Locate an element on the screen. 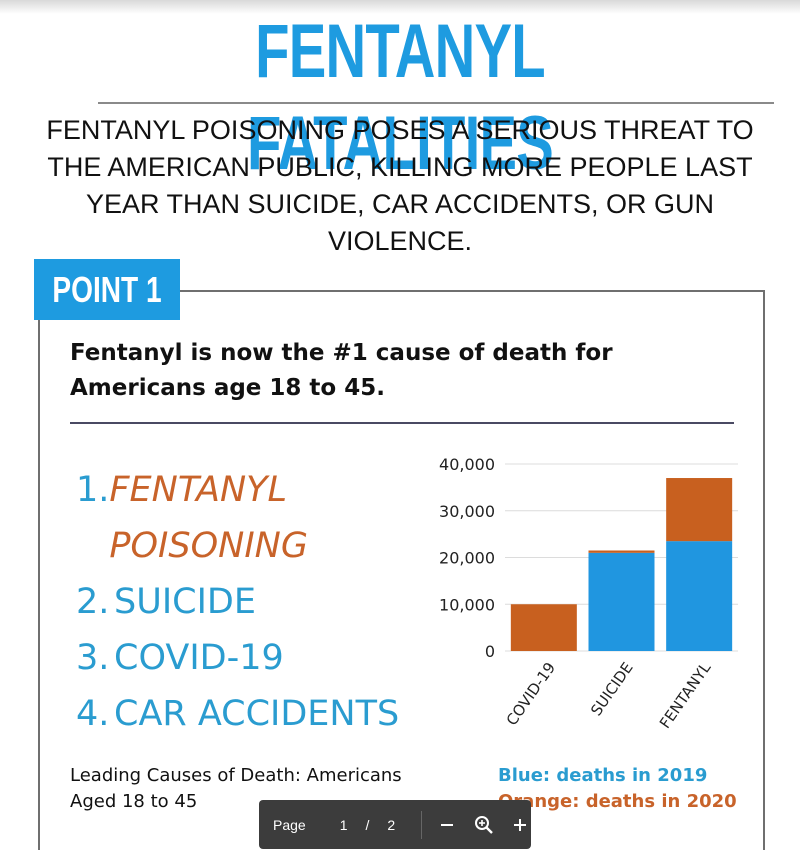 This screenshot has height=854, width=800. zoom-in-button is located at coordinates (483, 825).